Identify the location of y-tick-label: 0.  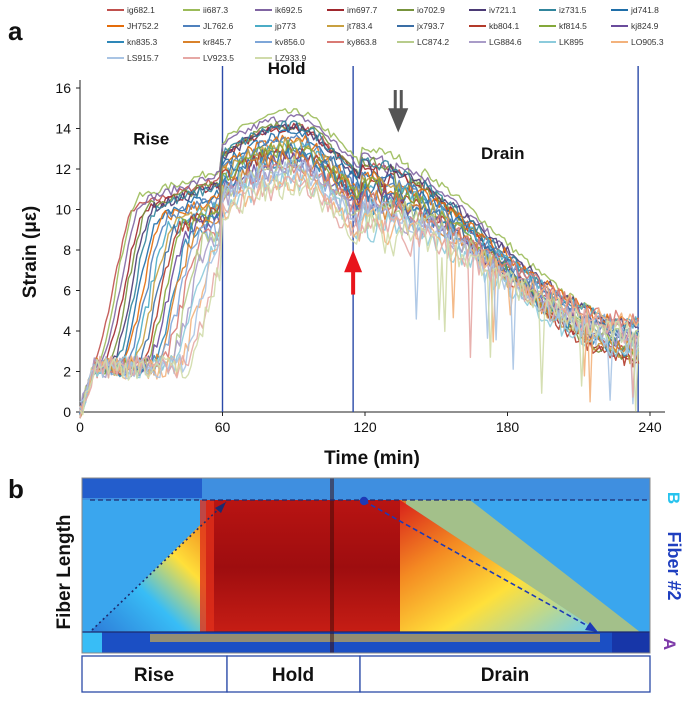
(67, 412).